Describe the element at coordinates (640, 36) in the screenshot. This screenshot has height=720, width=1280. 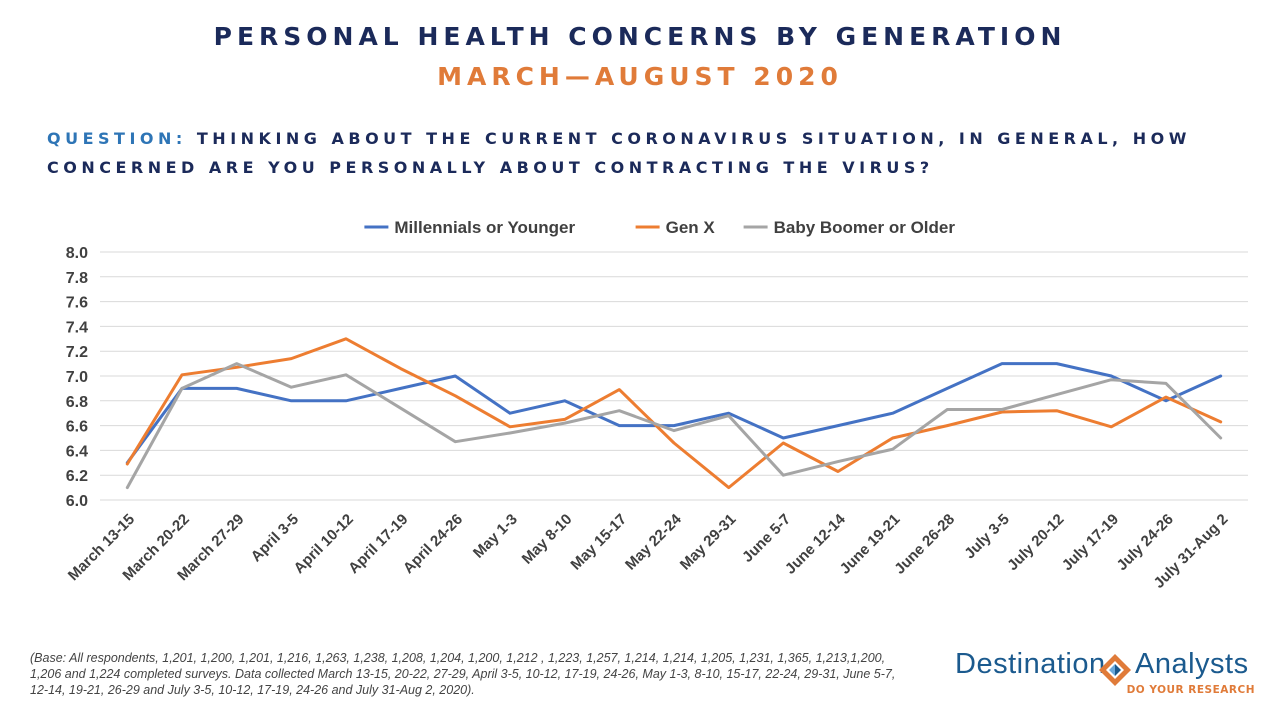
I see `page-title: PERSONAL HEALTH CONCERNS BY GENERATION` at that location.